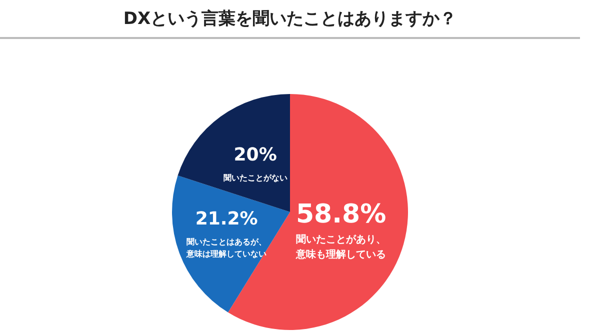  I want to click on slice-label: 聞いたことがあり、意味も理解している, so click(340, 246).